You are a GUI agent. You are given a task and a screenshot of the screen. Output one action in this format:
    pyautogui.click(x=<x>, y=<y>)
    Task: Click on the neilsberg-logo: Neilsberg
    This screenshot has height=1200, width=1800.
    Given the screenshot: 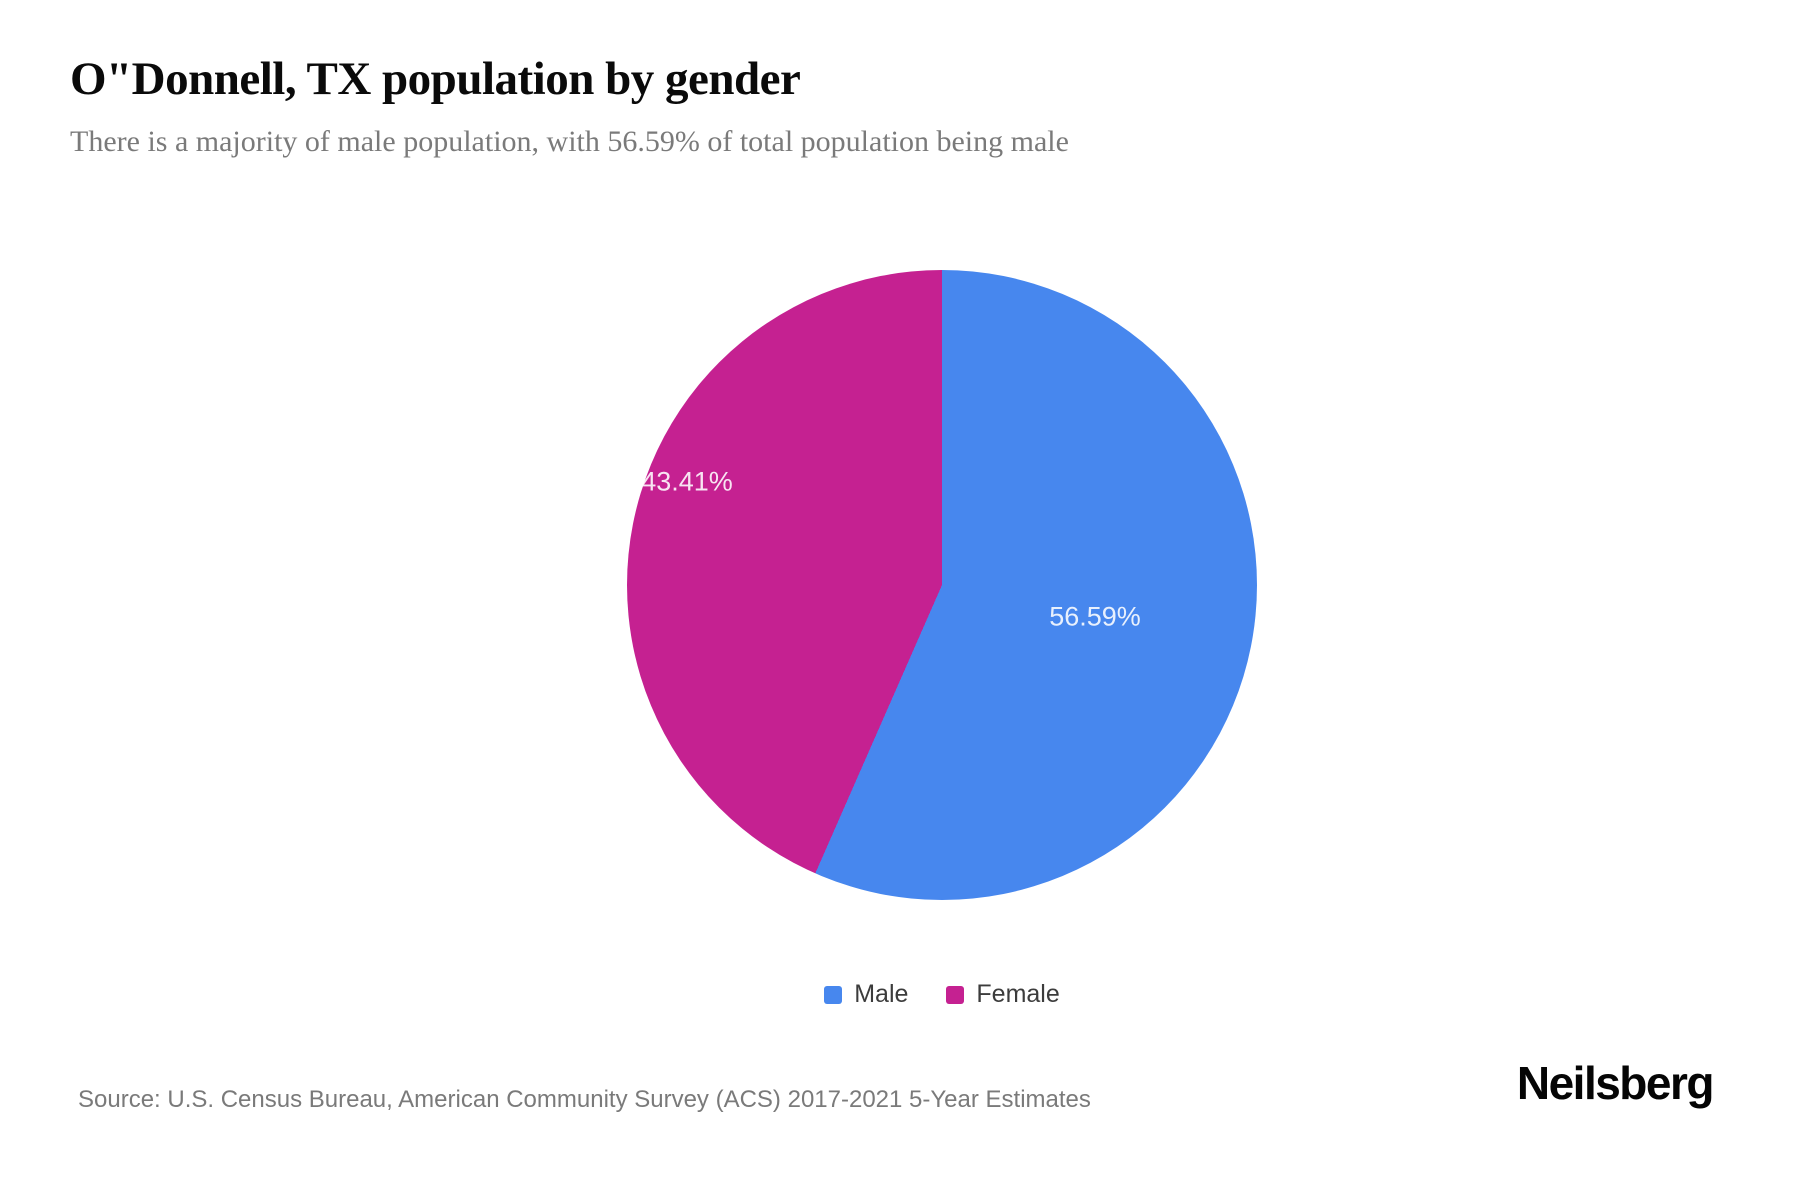 What is the action you would take?
    pyautogui.click(x=1615, y=1083)
    